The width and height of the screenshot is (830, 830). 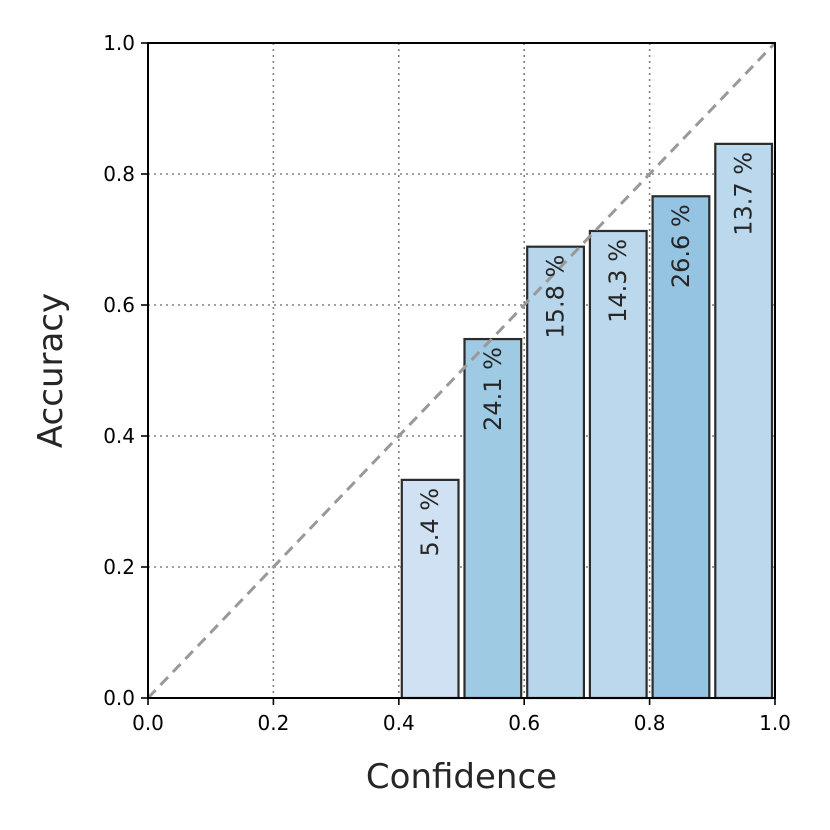 What do you see at coordinates (399, 723) in the screenshot?
I see `x-tick-label: 0.4` at bounding box center [399, 723].